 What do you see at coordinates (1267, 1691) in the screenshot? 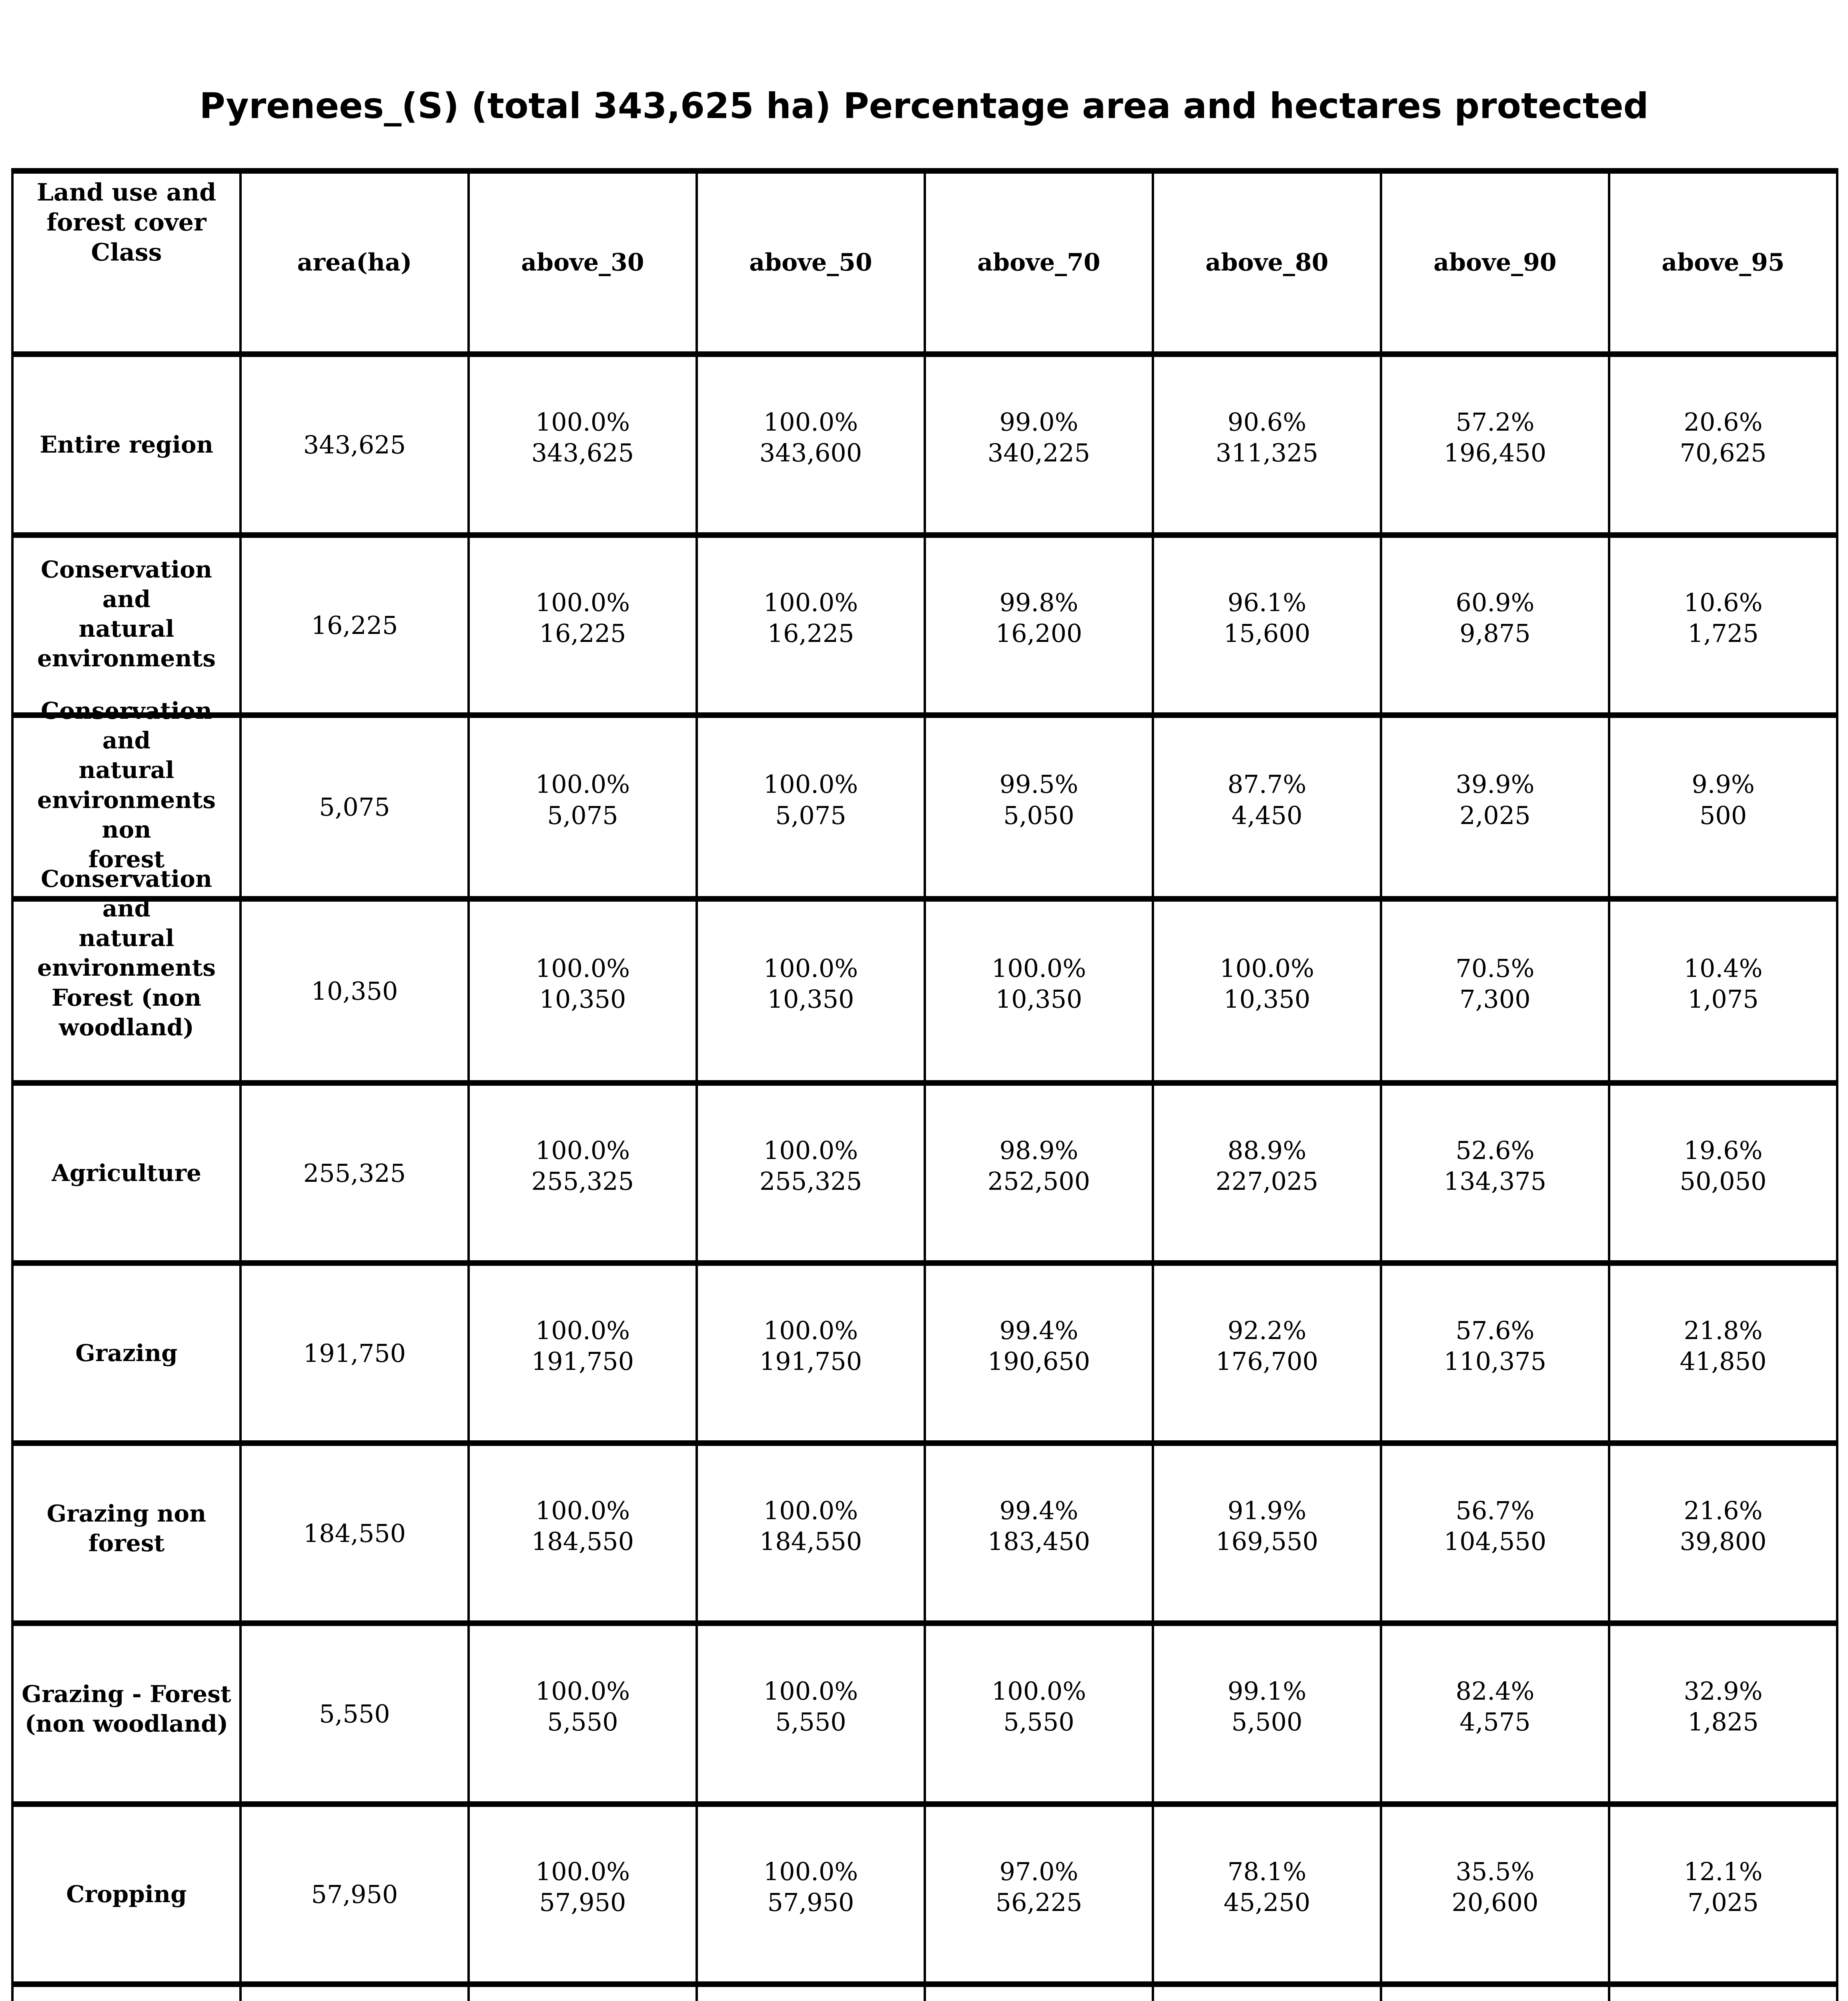
I see `percent-value: 99.1%` at bounding box center [1267, 1691].